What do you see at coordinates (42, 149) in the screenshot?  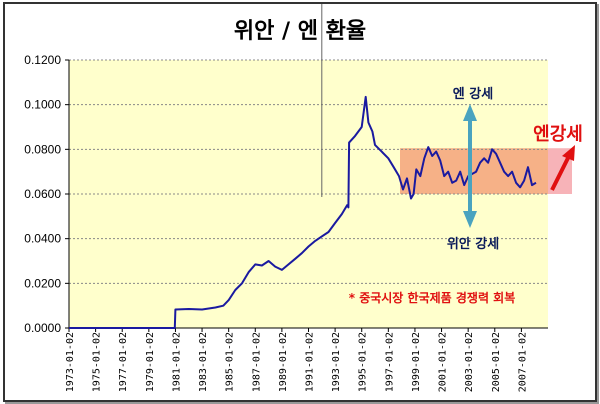 I see `y-tick-label: 0.0800` at bounding box center [42, 149].